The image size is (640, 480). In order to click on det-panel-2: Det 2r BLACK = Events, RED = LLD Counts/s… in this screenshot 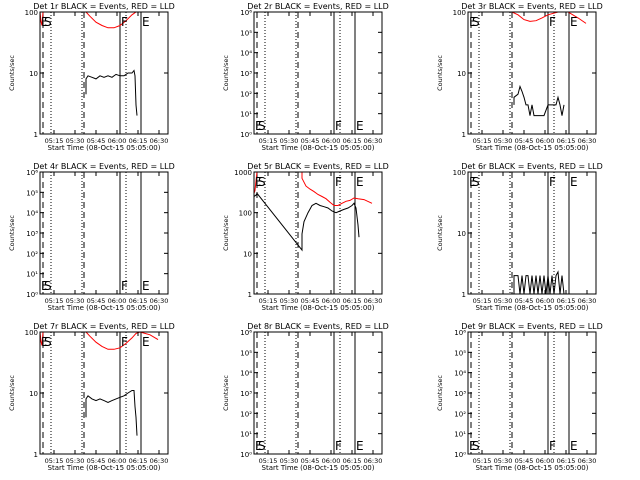, I will do `click(305, 77)`.